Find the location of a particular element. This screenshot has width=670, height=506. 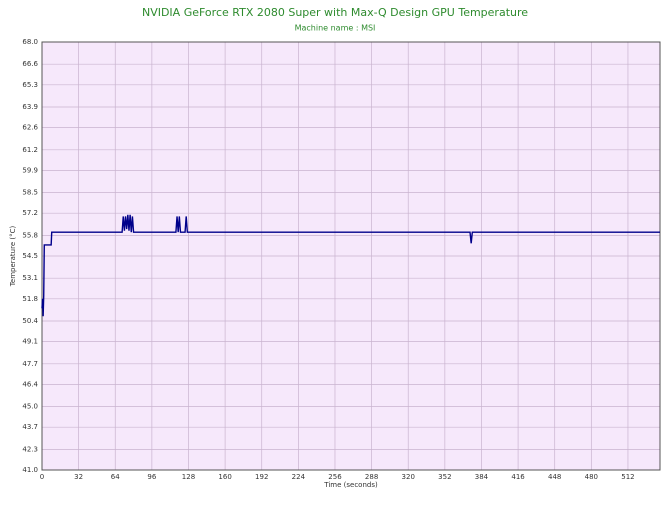

x-tick-label: 160 is located at coordinates (224, 477).